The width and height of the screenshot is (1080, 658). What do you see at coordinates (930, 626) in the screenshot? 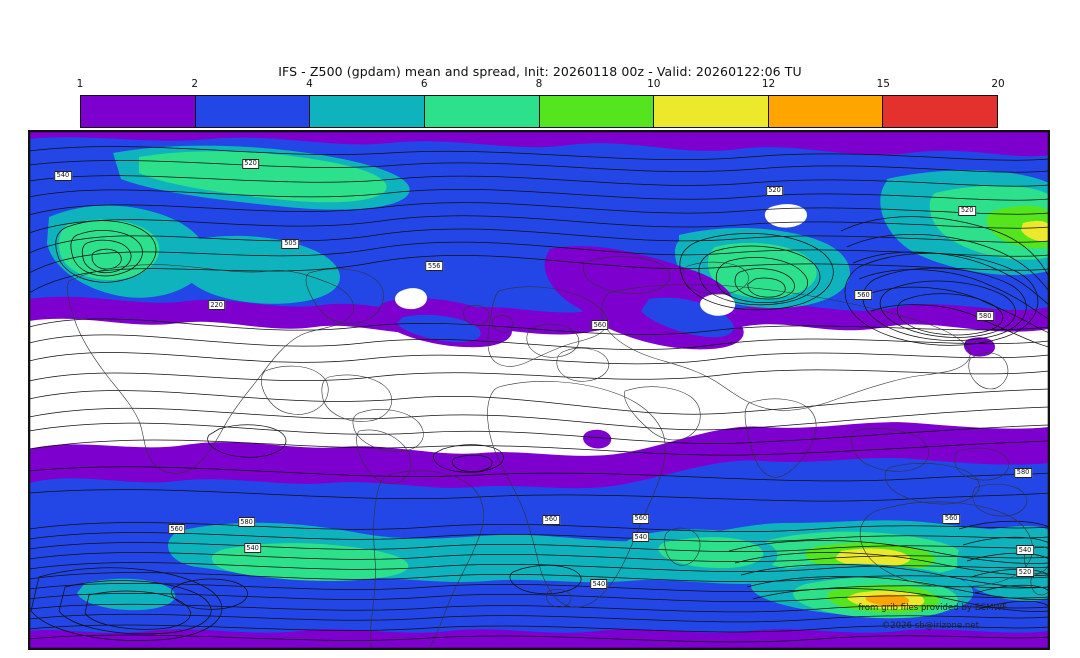
I see `copyright-credit: ©2026 sb@irizone.net` at bounding box center [930, 626].